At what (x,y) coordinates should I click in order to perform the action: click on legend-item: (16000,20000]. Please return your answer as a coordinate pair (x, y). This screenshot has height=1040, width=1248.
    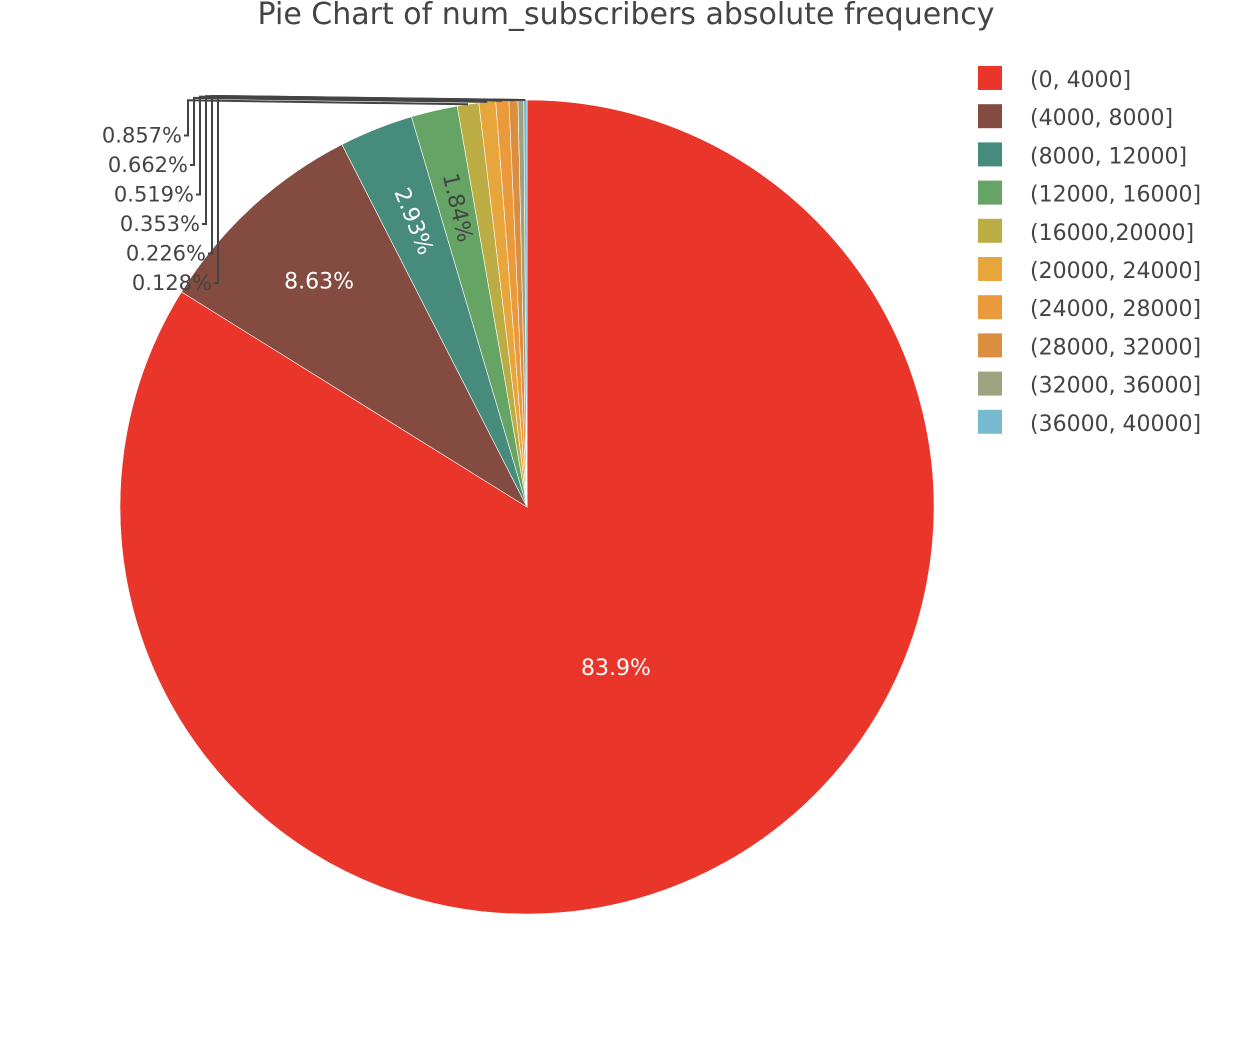
    Looking at the image, I should click on (1086, 232).